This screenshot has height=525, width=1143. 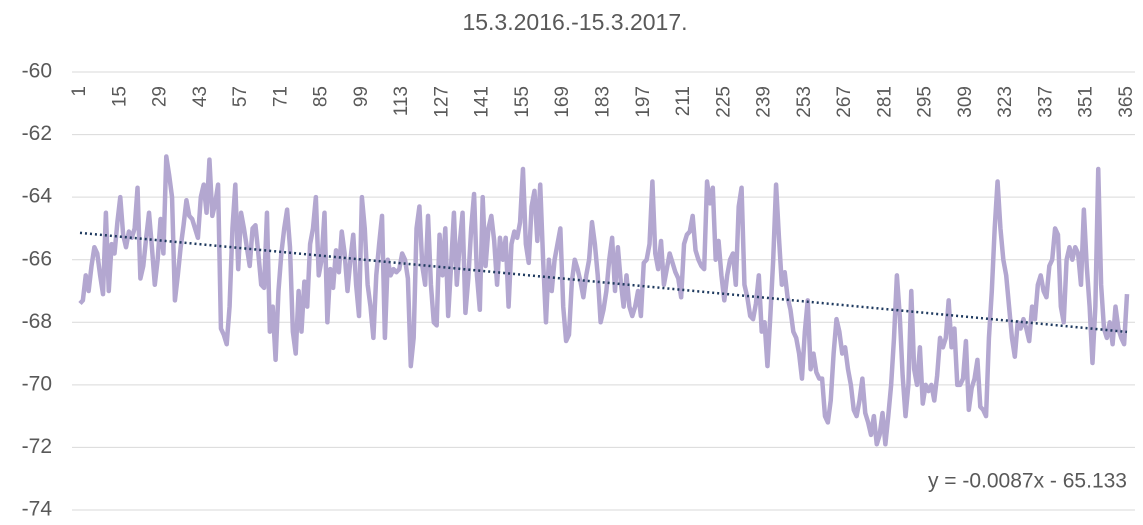 What do you see at coordinates (1126, 102) in the screenshot?
I see `x-tick-label: 365` at bounding box center [1126, 102].